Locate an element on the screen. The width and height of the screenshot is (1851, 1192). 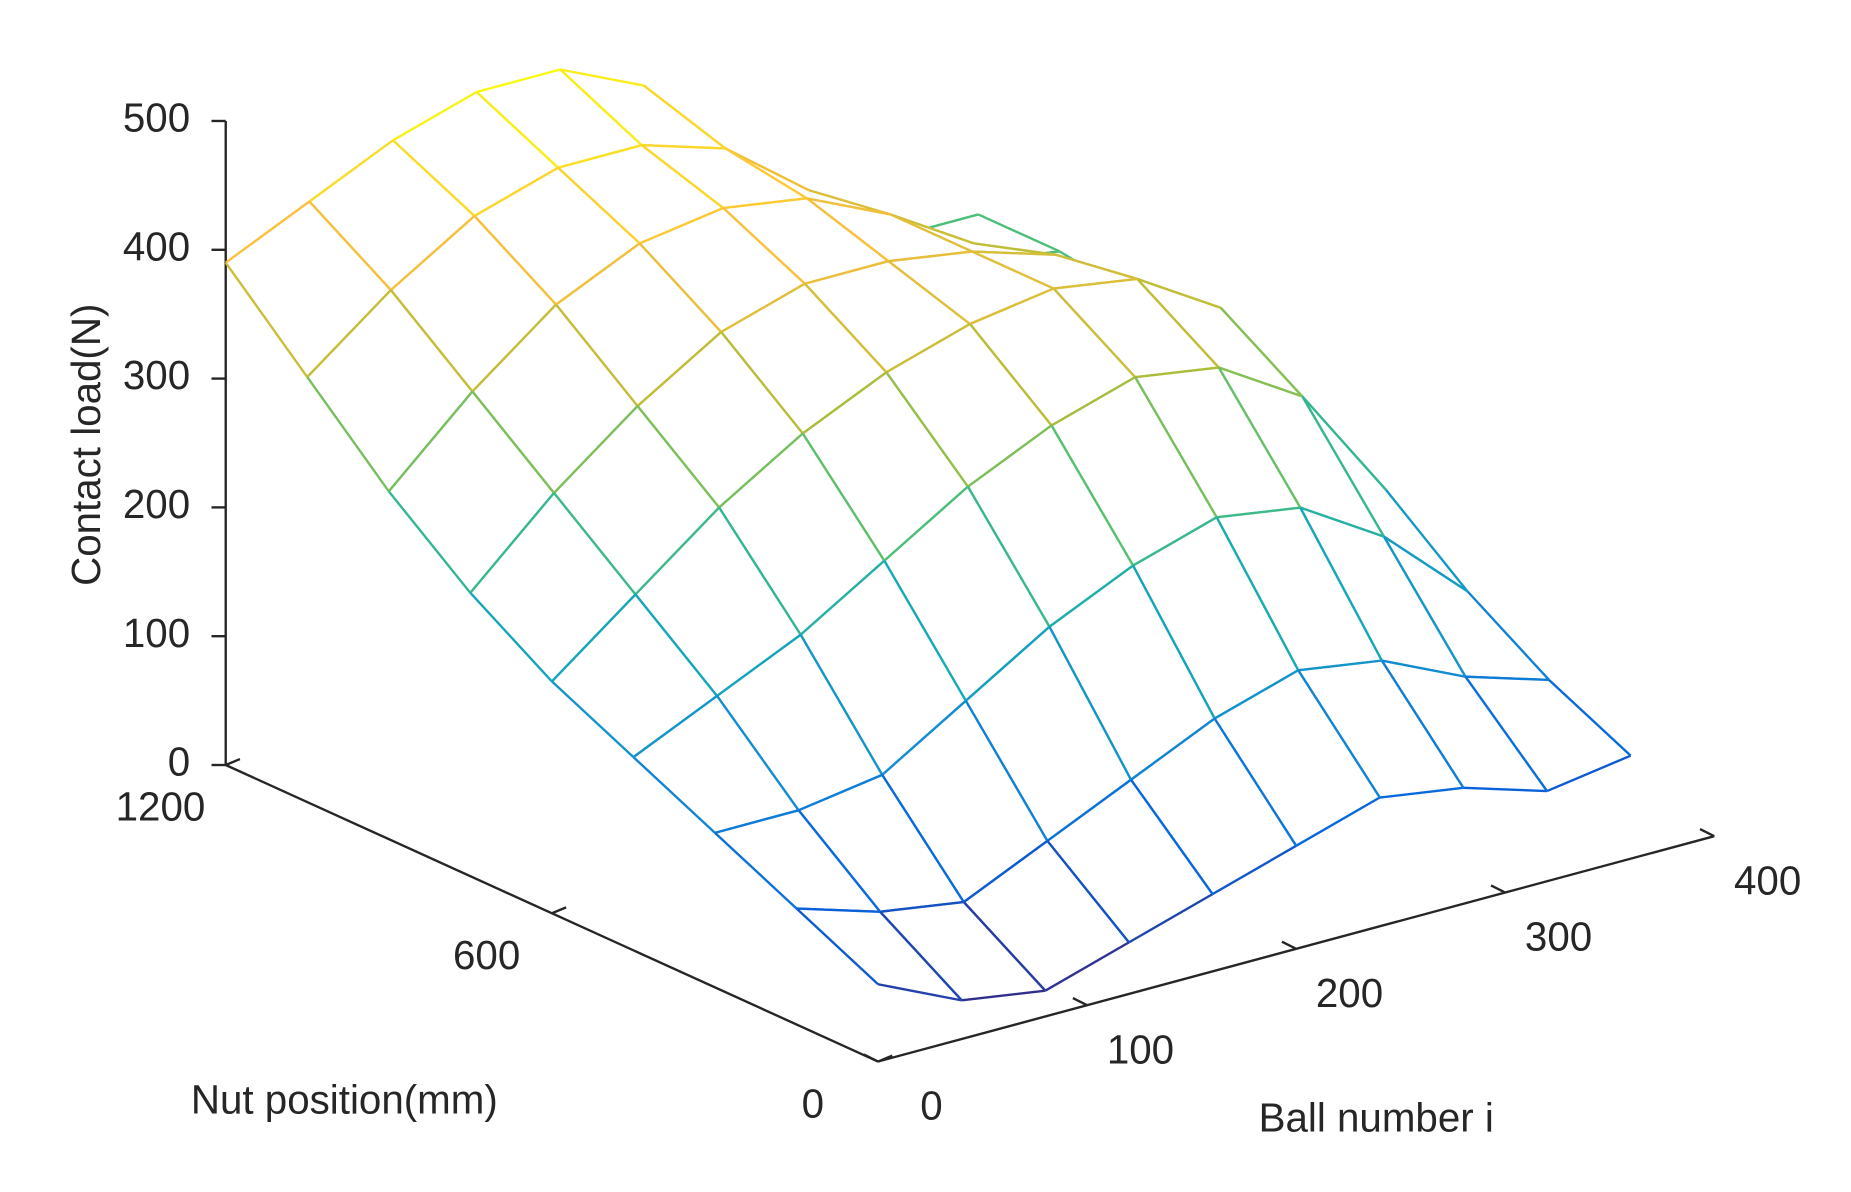
y-tick-label: 600 is located at coordinates (486, 955).